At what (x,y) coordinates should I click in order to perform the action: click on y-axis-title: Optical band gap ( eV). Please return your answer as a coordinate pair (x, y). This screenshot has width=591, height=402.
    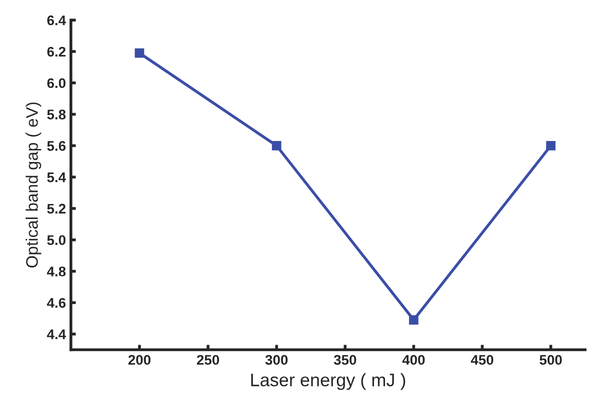
    Looking at the image, I should click on (34, 185).